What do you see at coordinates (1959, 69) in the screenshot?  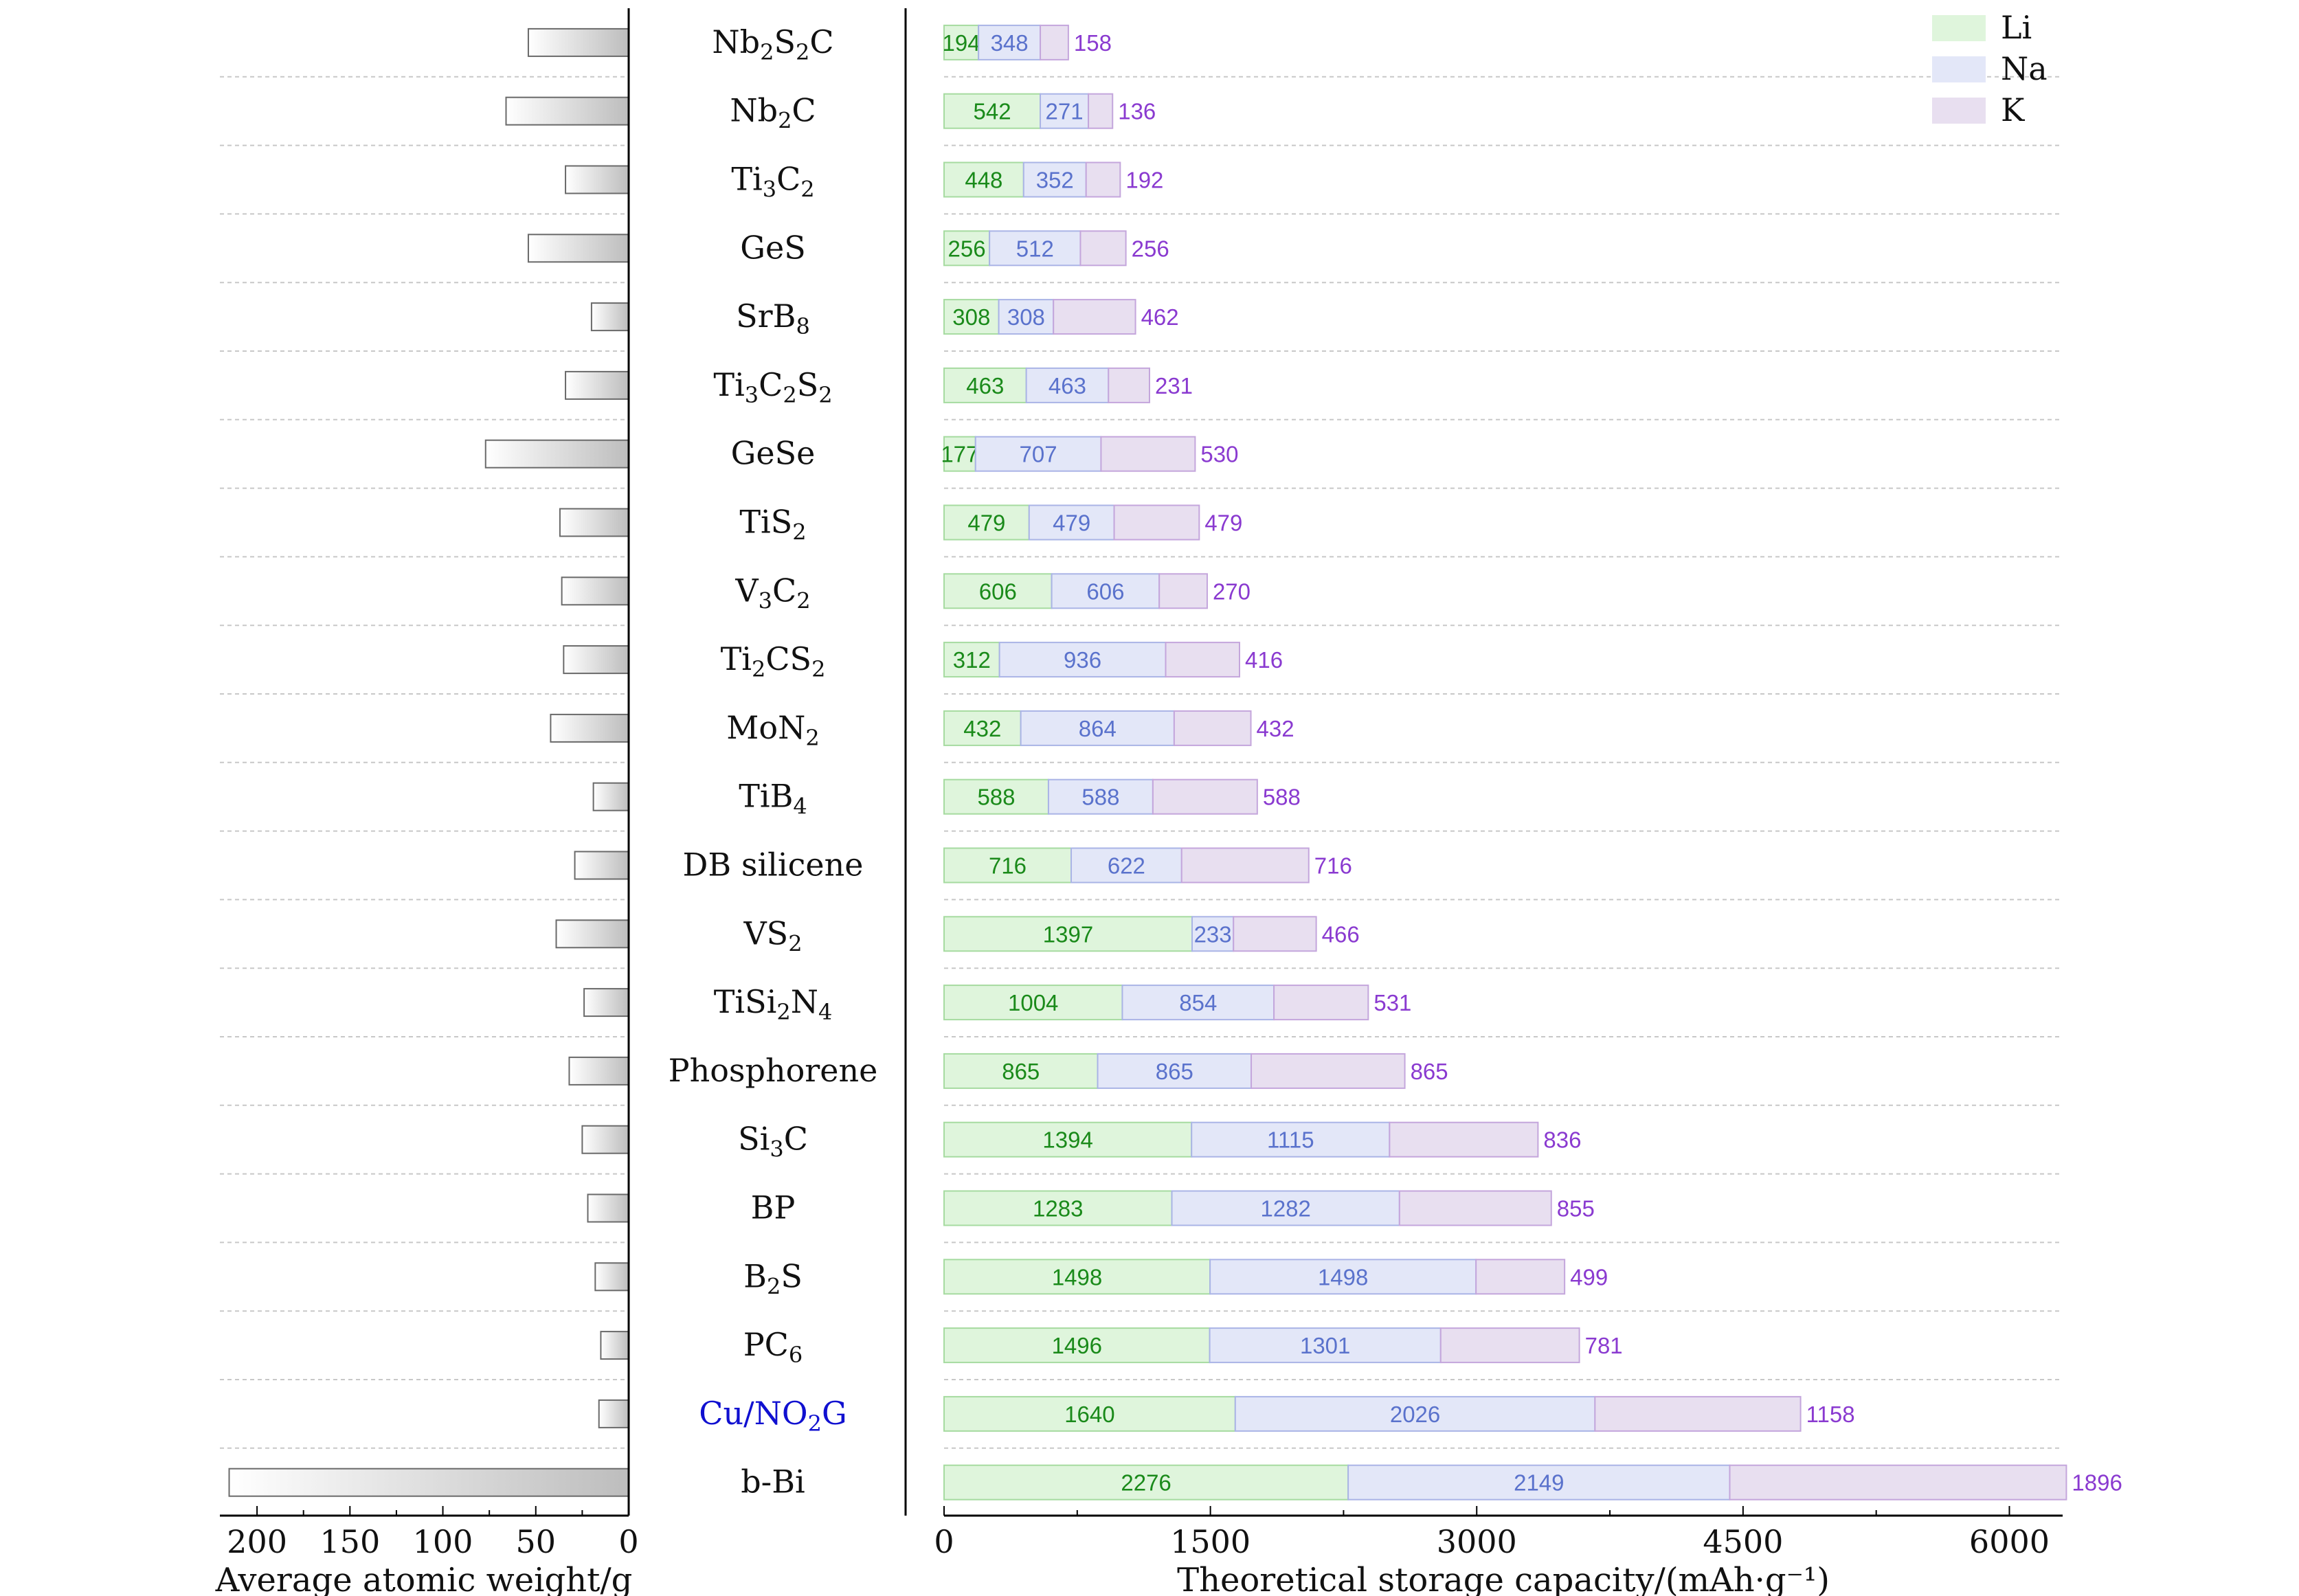 I see `legend-swatch-na` at bounding box center [1959, 69].